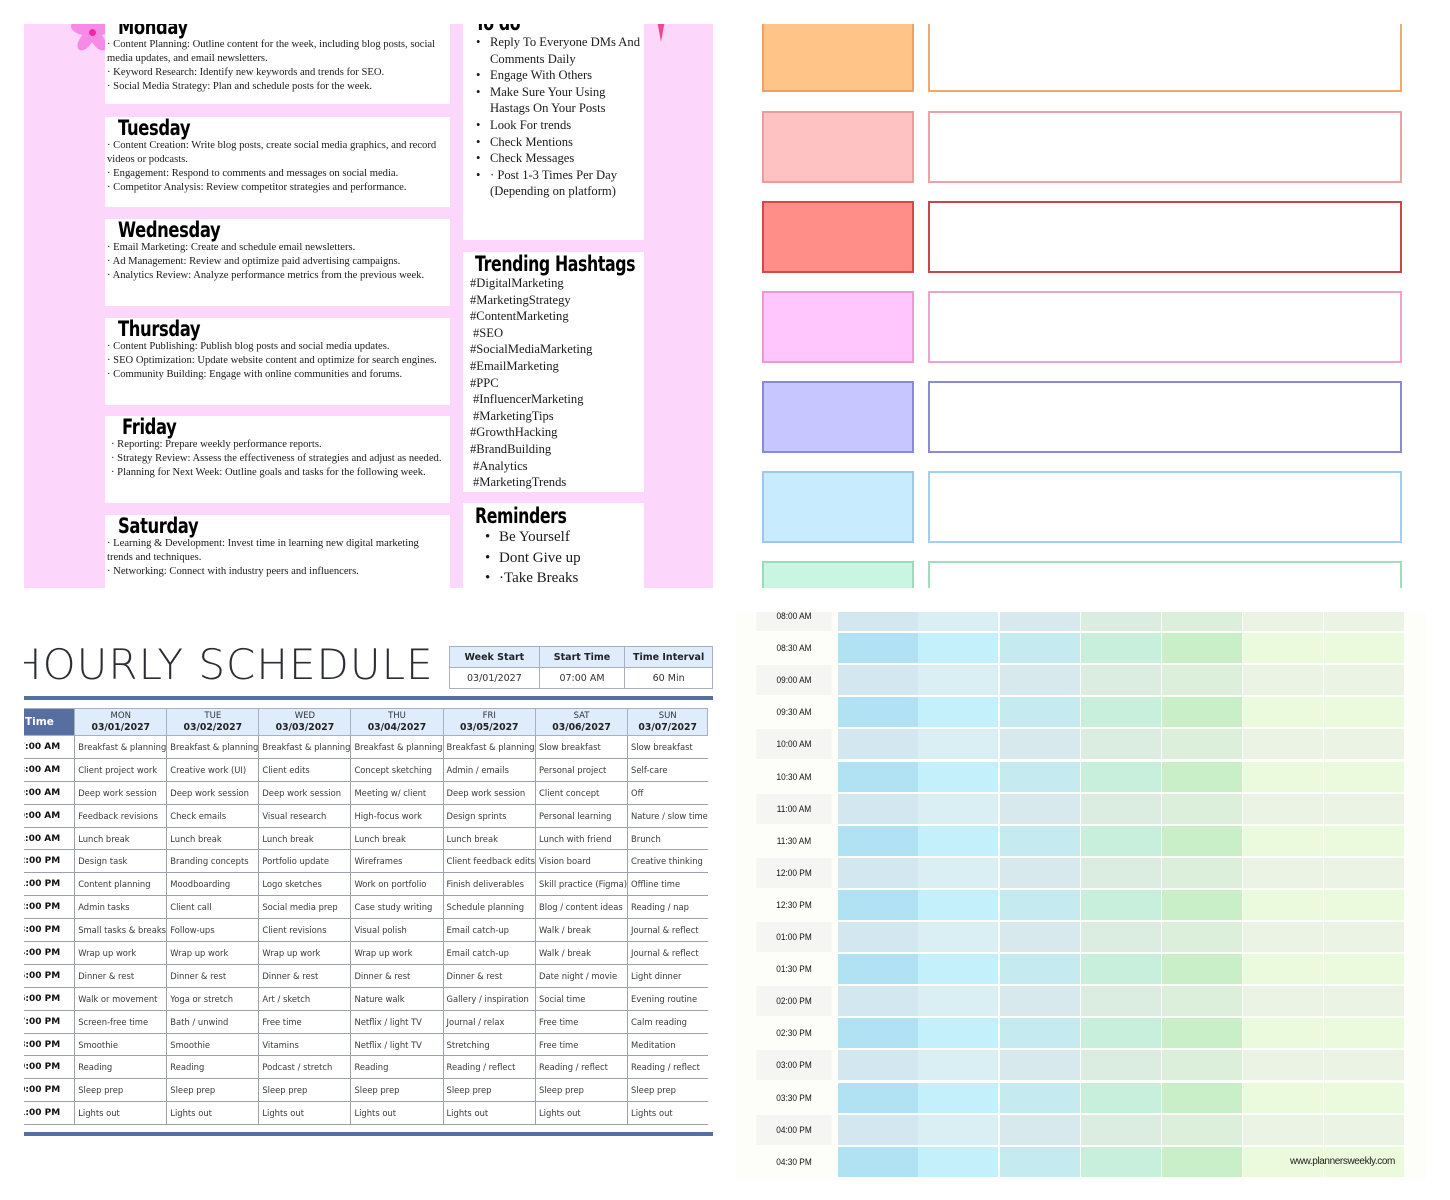 The image size is (1450, 1200). Describe the element at coordinates (212, 839) in the screenshot. I see `schedule-cell: Lunch break` at that location.